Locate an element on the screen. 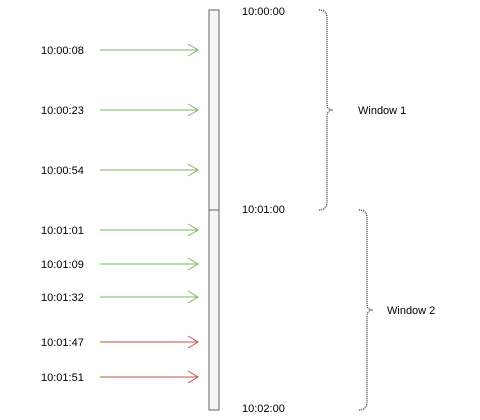  event-time-label-5: 10:01:09 is located at coordinates (62, 265).